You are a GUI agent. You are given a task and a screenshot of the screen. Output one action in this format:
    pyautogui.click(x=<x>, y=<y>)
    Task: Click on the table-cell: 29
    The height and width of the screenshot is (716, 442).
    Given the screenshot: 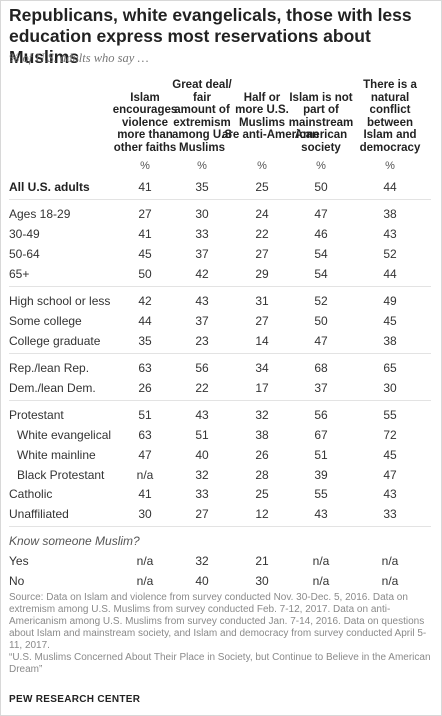 What is the action you would take?
    pyautogui.click(x=262, y=274)
    